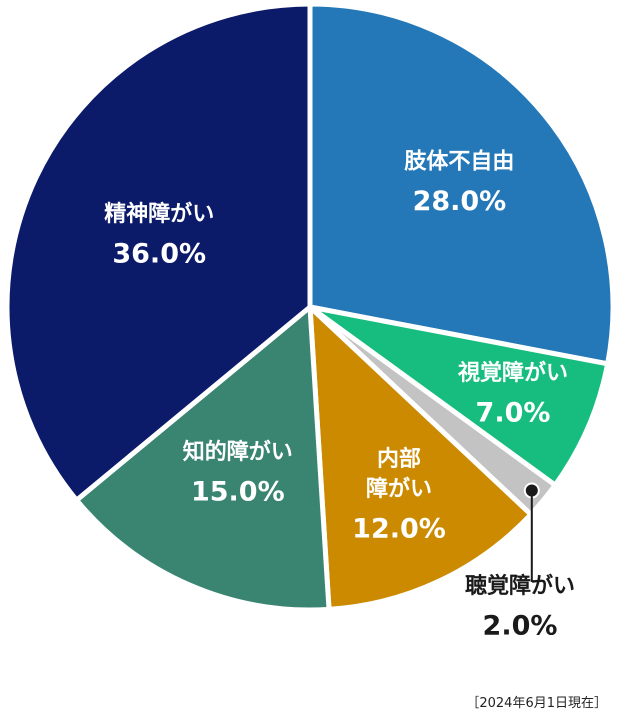 The image size is (619, 717). What do you see at coordinates (159, 214) in the screenshot?
I see `slice-label-name: 精神障がい` at bounding box center [159, 214].